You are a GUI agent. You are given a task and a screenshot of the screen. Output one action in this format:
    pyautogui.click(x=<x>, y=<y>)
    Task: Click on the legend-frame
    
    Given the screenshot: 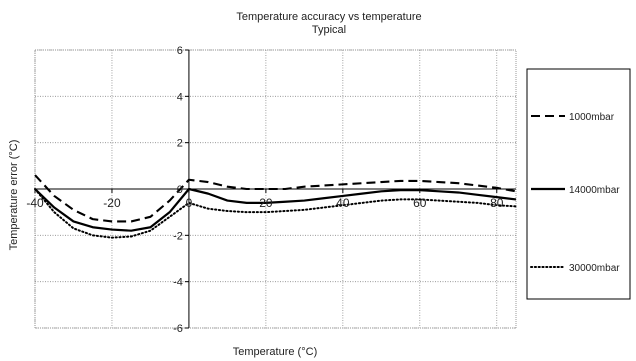 What is the action you would take?
    pyautogui.click(x=578, y=184)
    